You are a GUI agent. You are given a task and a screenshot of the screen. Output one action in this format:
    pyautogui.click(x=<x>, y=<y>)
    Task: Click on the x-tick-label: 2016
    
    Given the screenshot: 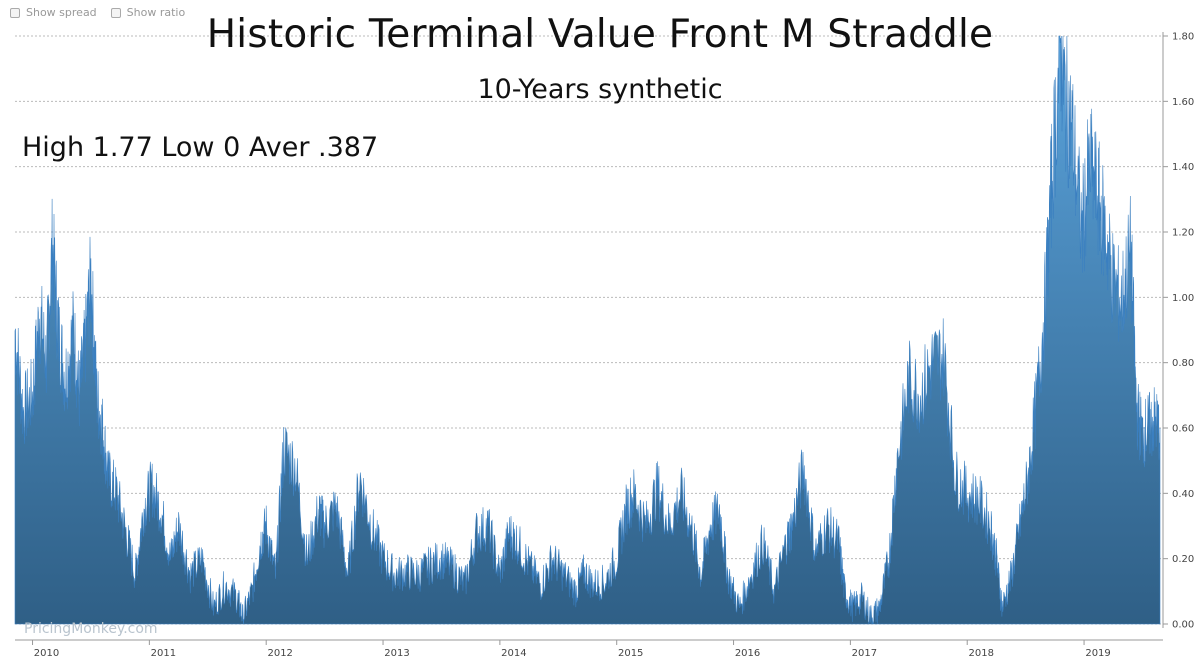 What is the action you would take?
    pyautogui.click(x=747, y=653)
    